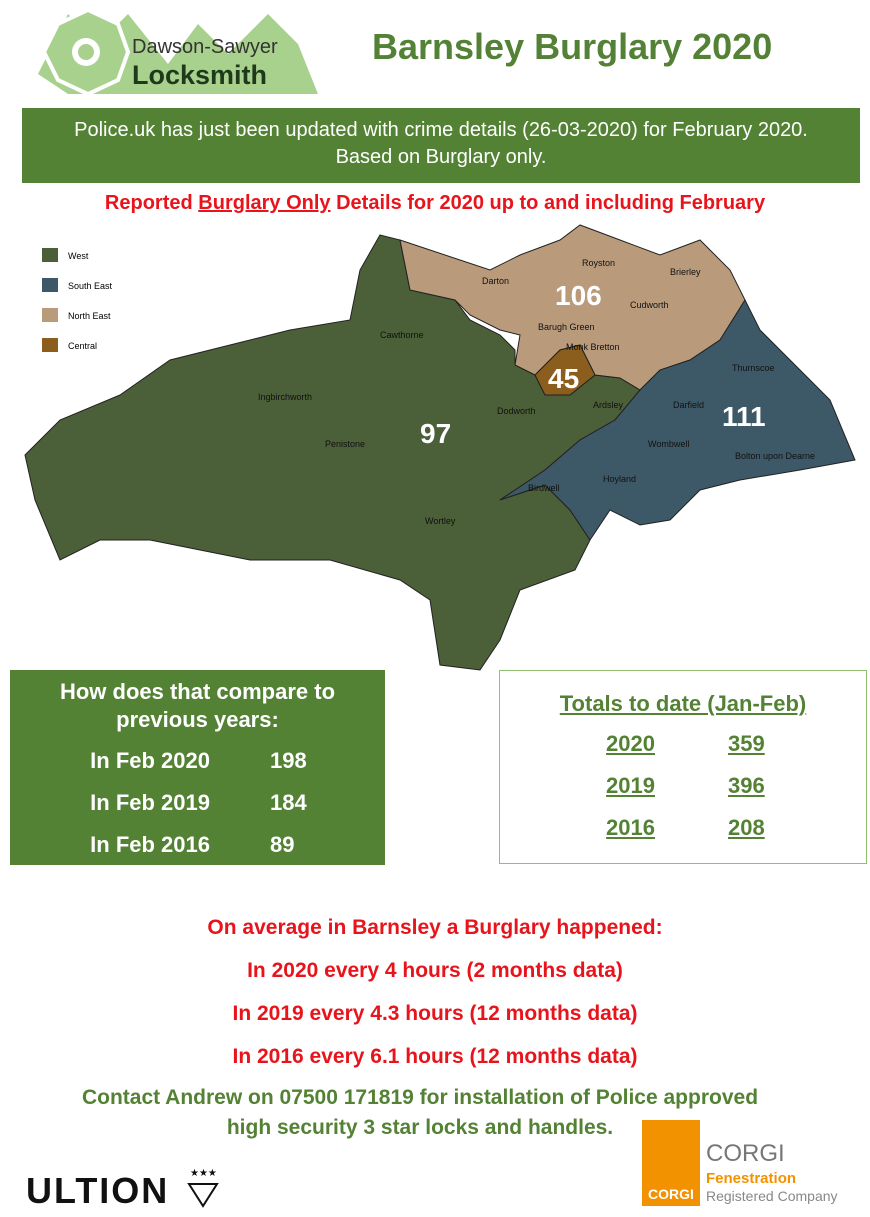  What do you see at coordinates (150, 844) in the screenshot?
I see `compare-label: In Feb 2016` at bounding box center [150, 844].